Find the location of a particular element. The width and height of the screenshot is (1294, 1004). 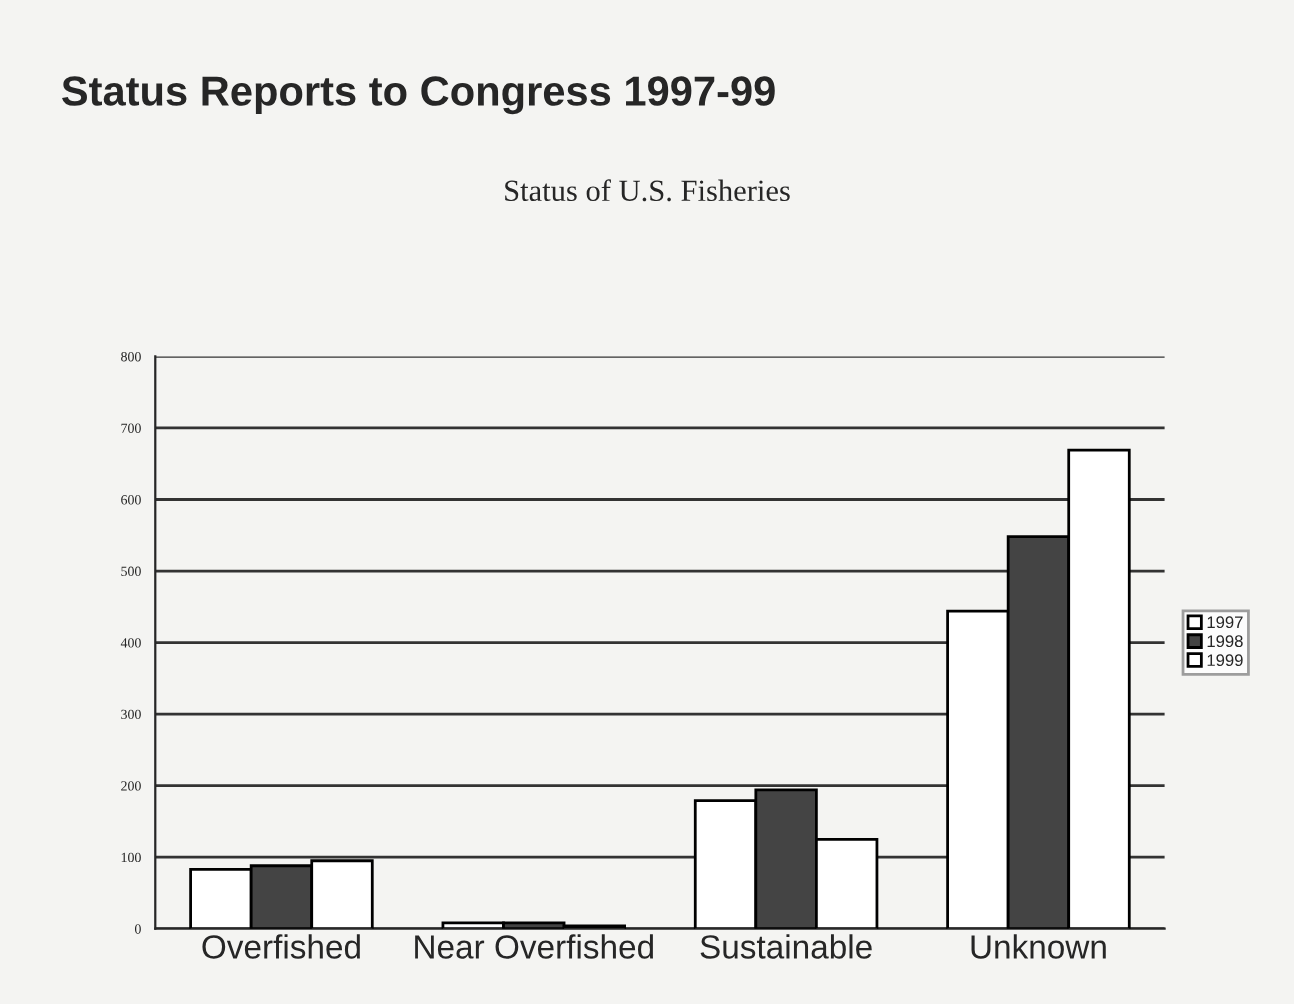

x-tick-label: Unknown is located at coordinates (1038, 946).